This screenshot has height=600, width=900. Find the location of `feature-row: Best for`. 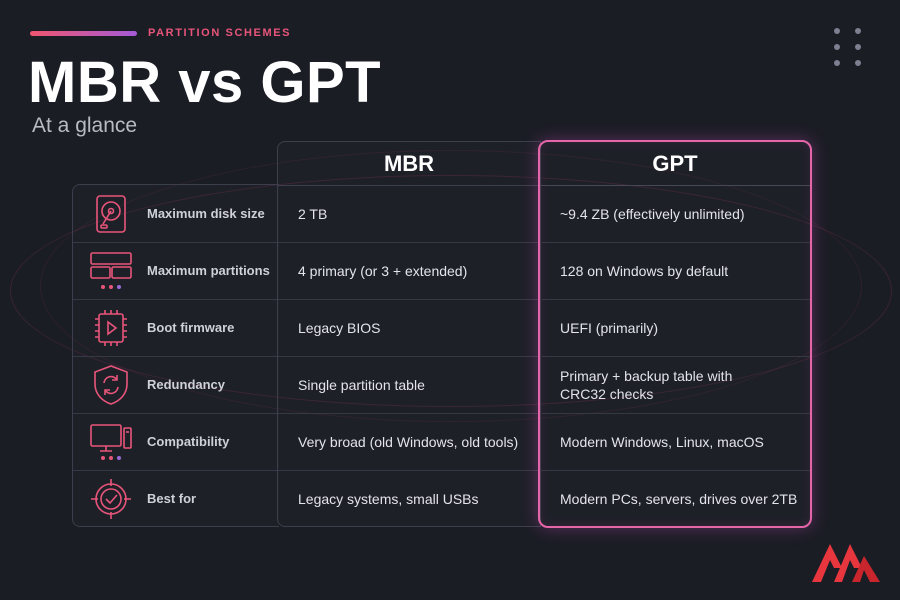

feature-row: Best for is located at coordinates (176, 498).